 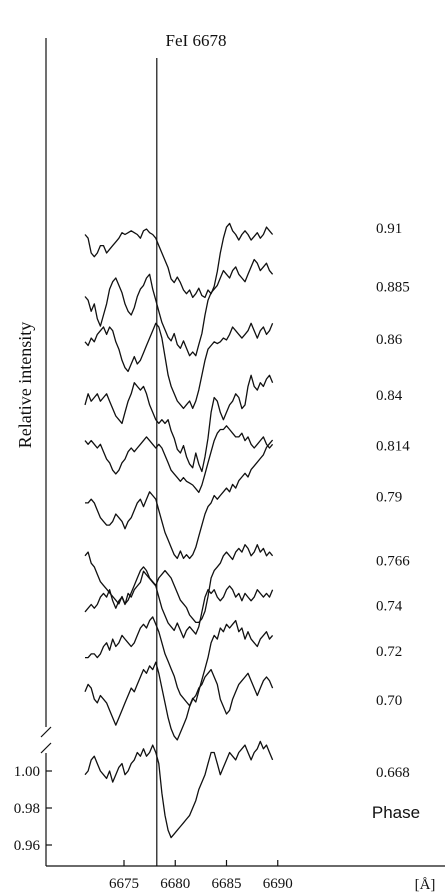 What do you see at coordinates (124, 884) in the screenshot?
I see `x-tick-label: 6675` at bounding box center [124, 884].